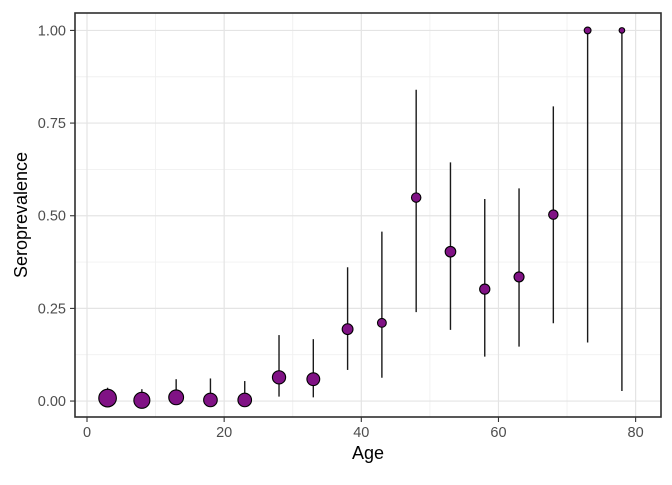 The image size is (672, 485). Describe the element at coordinates (368, 453) in the screenshot. I see `x-axis-title: Age` at that location.